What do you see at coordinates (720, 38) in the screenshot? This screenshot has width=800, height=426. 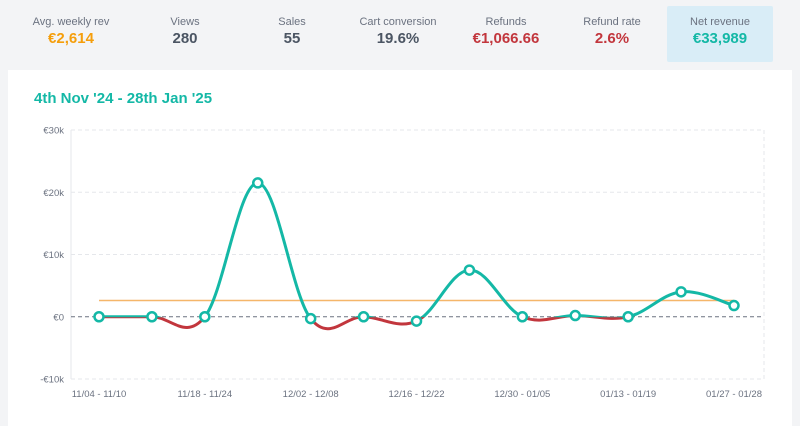 I see `stat-value: €33,989` at bounding box center [720, 38].